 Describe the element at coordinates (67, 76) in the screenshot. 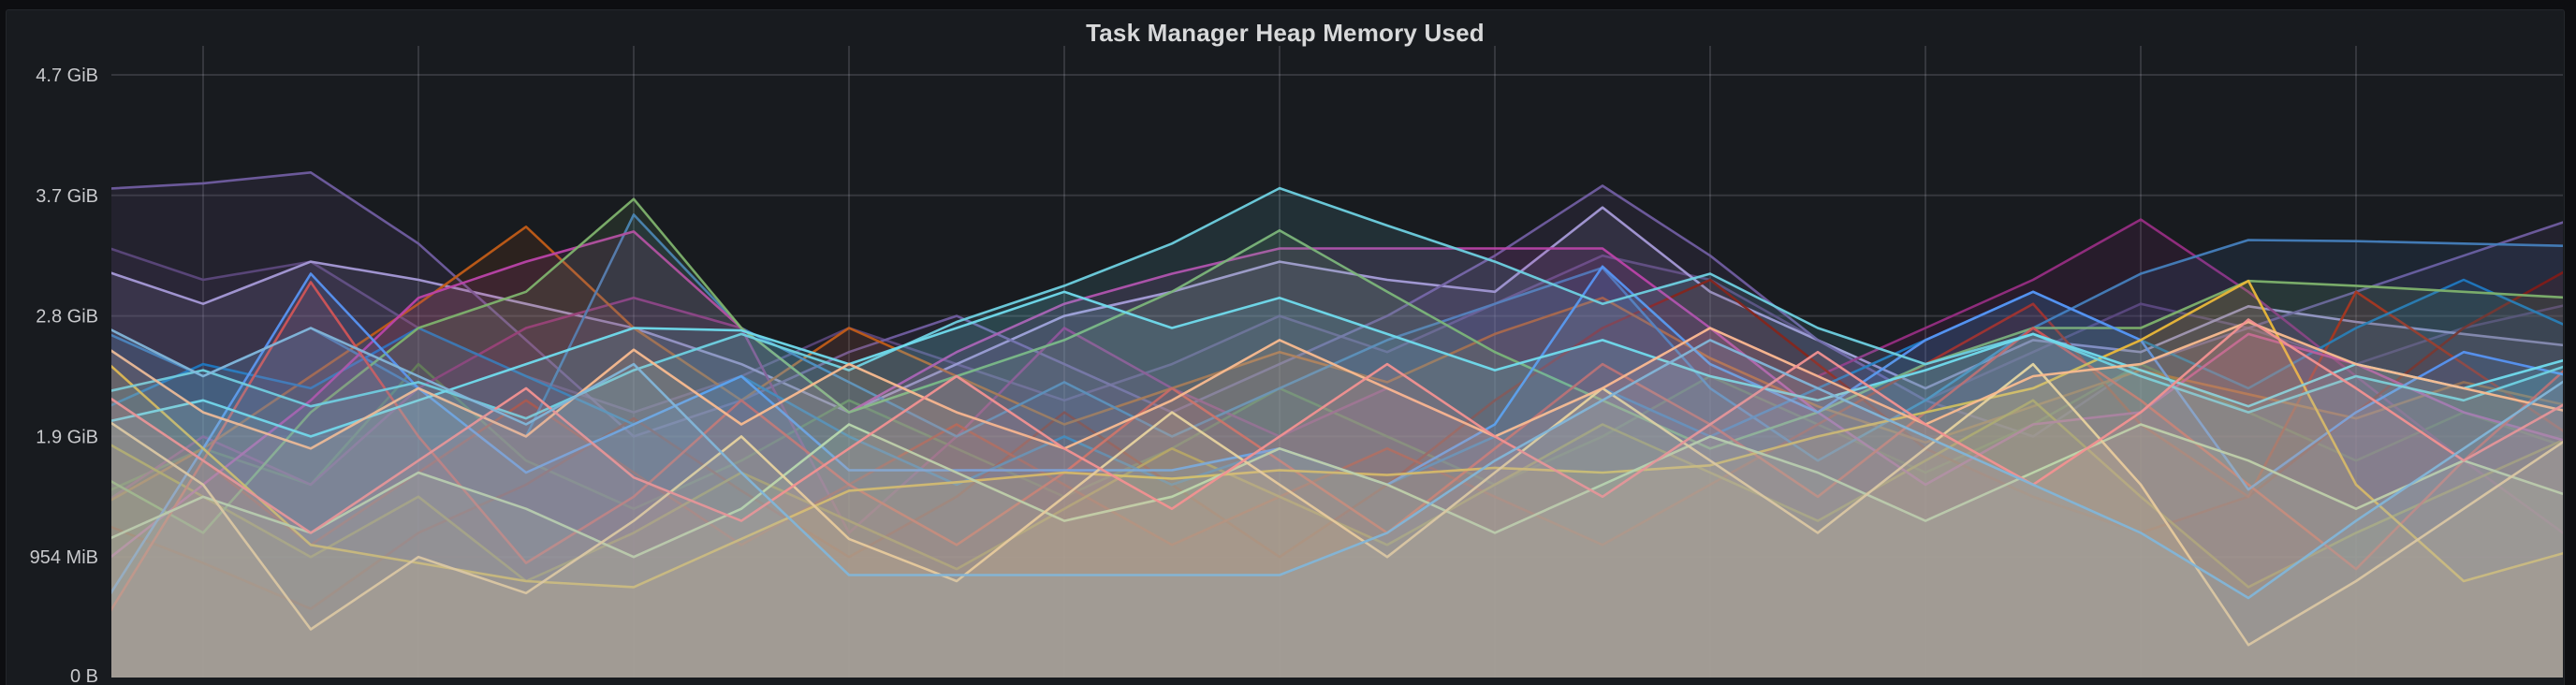

I see `y-axis-label: 4.7 GiB` at that location.